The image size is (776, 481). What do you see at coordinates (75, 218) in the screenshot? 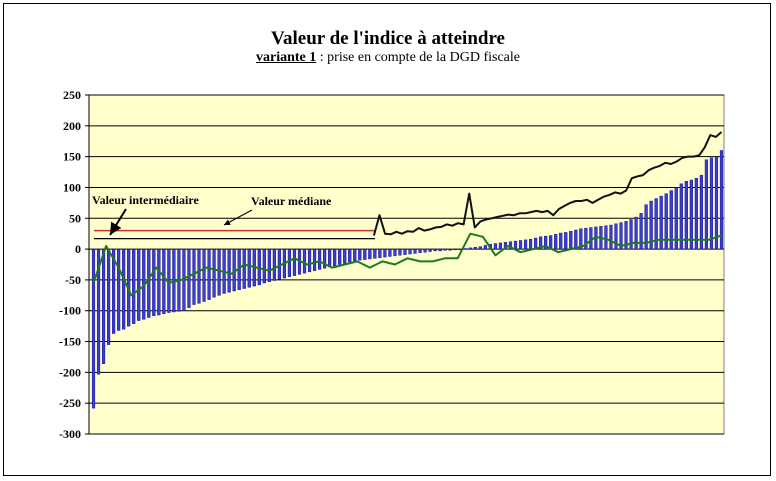
I see `y-tick-label: 50` at bounding box center [75, 218].